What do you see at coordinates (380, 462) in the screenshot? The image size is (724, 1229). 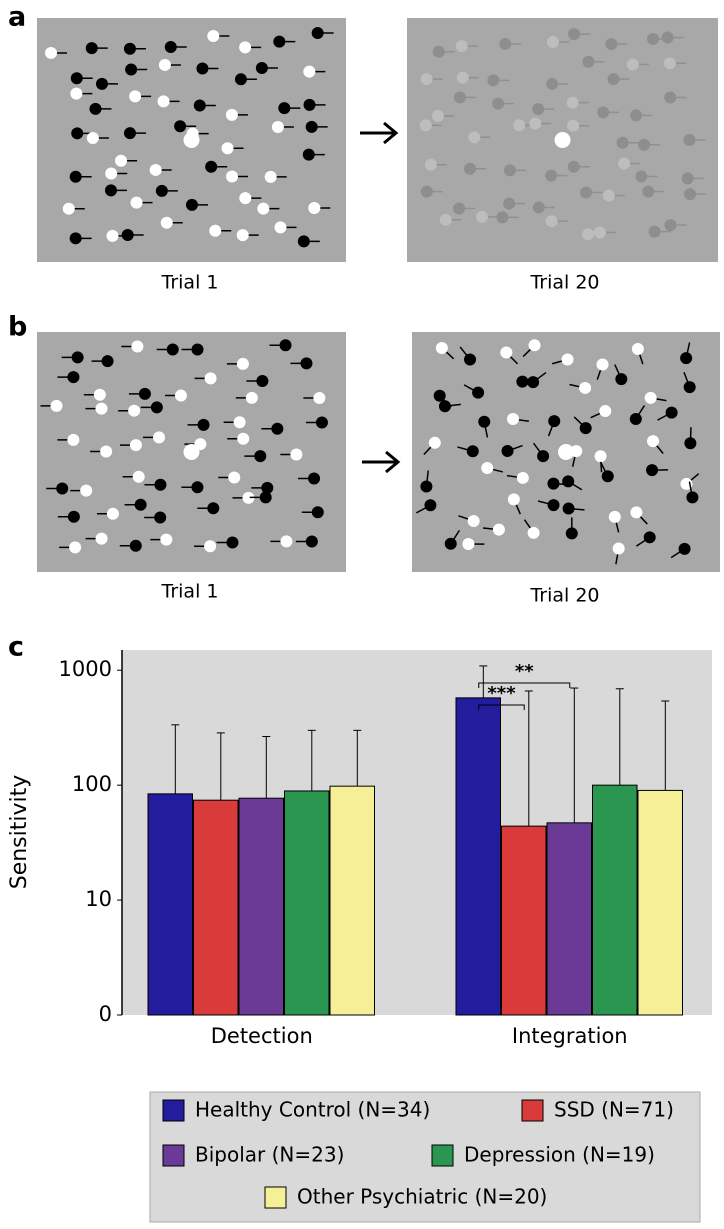 I see `arrow` at bounding box center [380, 462].